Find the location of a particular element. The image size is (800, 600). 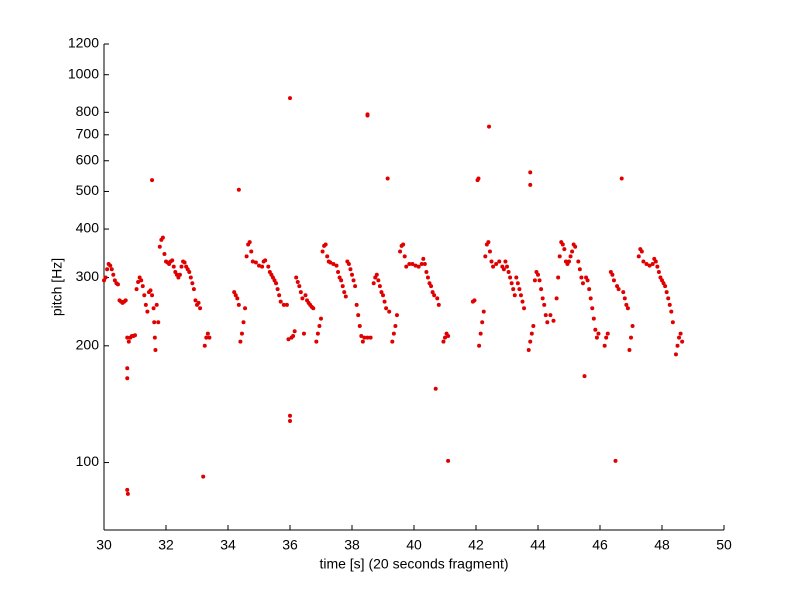

y-tick-label: 1000 is located at coordinates (83, 73).